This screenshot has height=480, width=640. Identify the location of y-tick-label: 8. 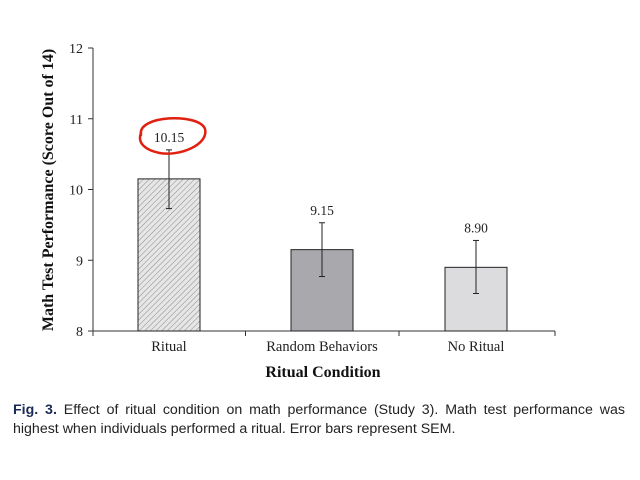
(79, 332).